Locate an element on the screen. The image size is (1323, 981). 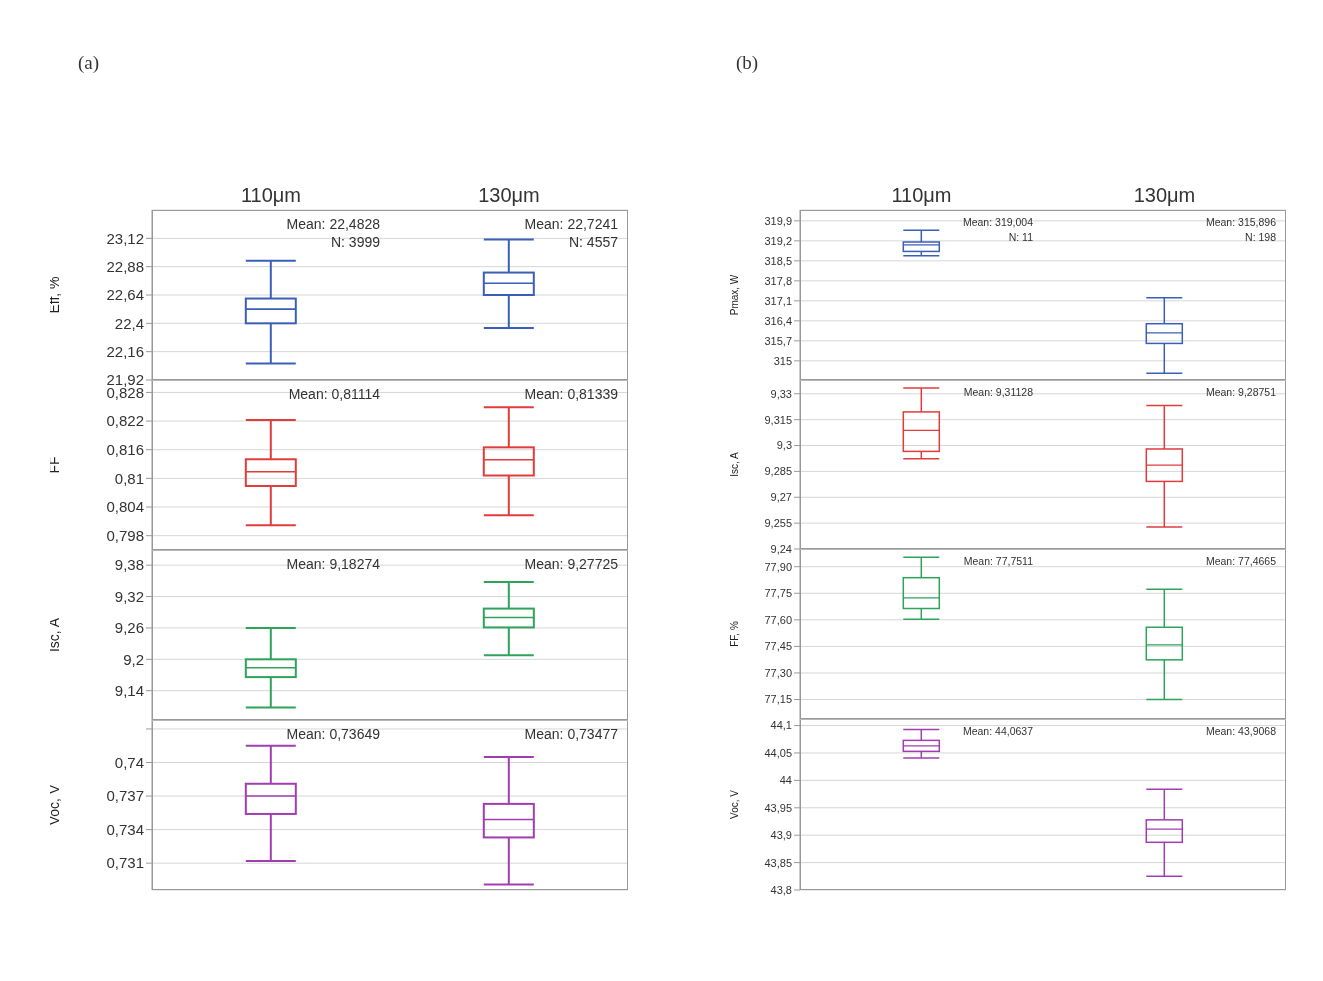
y-tick-label: 9,285 is located at coordinates (778, 471).